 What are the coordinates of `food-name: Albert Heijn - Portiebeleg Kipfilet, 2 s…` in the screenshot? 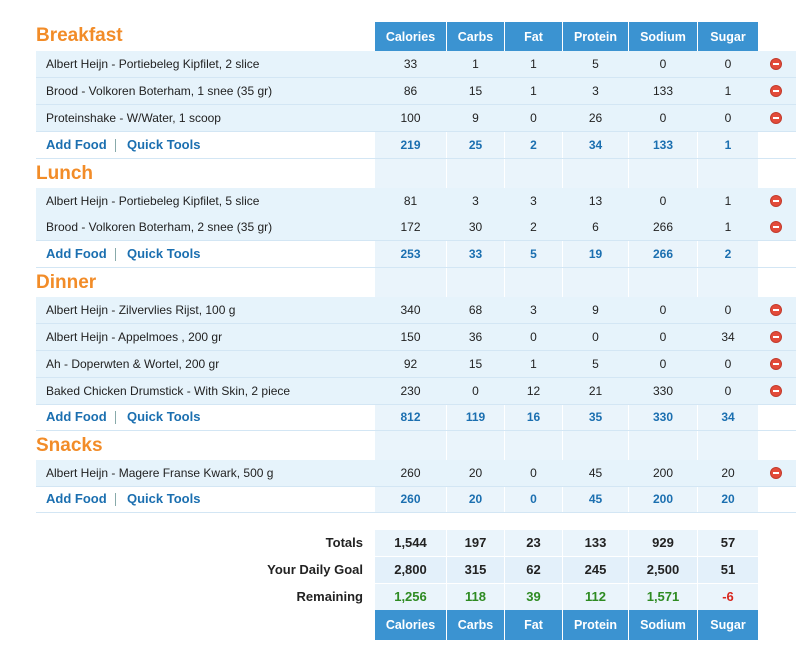 It's located at (153, 64).